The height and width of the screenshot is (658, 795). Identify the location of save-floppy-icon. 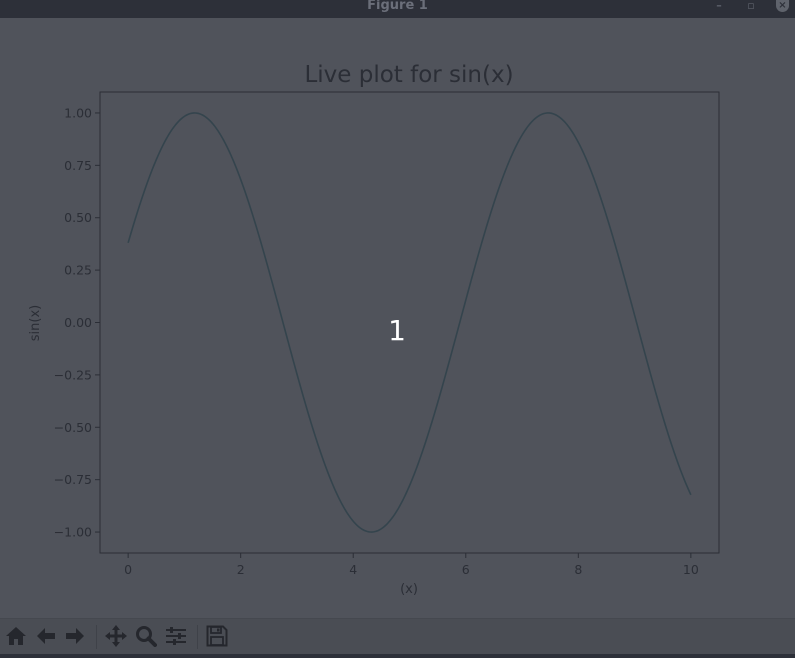
(217, 636).